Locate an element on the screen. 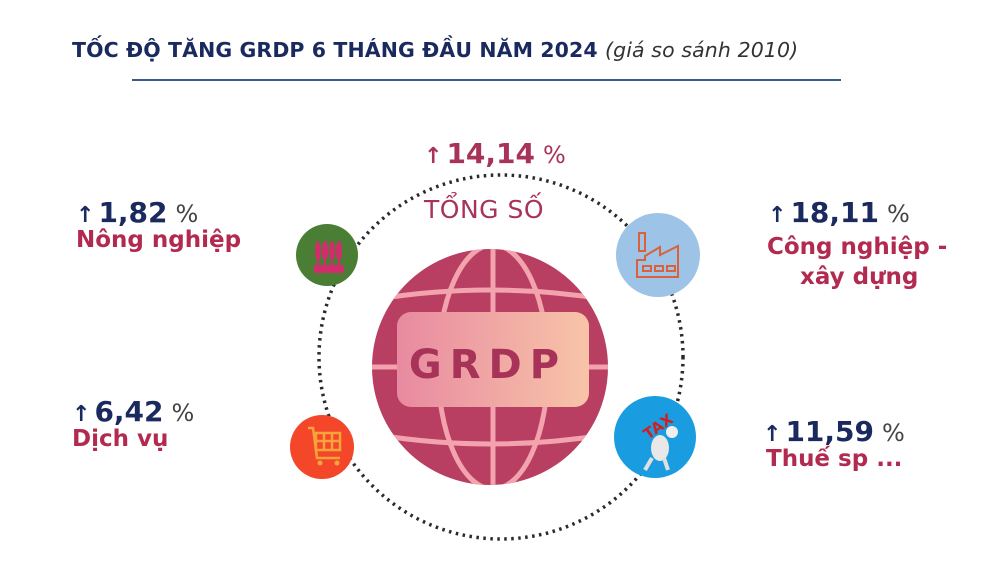 The height and width of the screenshot is (564, 1000). factory-icon is located at coordinates (658, 255).